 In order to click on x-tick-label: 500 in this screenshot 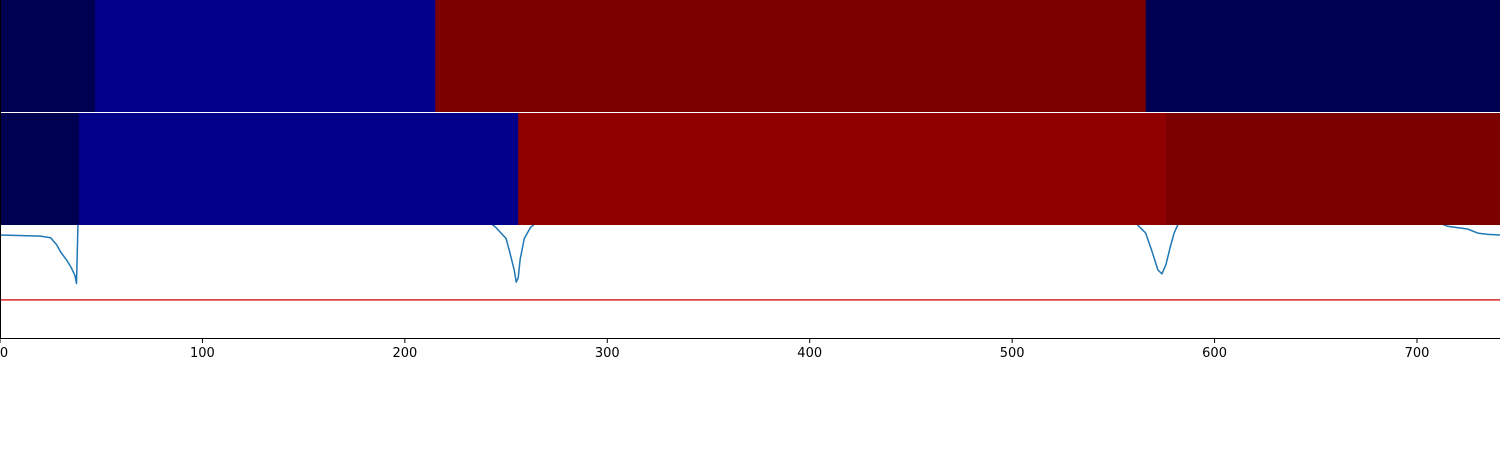, I will do `click(1012, 353)`.